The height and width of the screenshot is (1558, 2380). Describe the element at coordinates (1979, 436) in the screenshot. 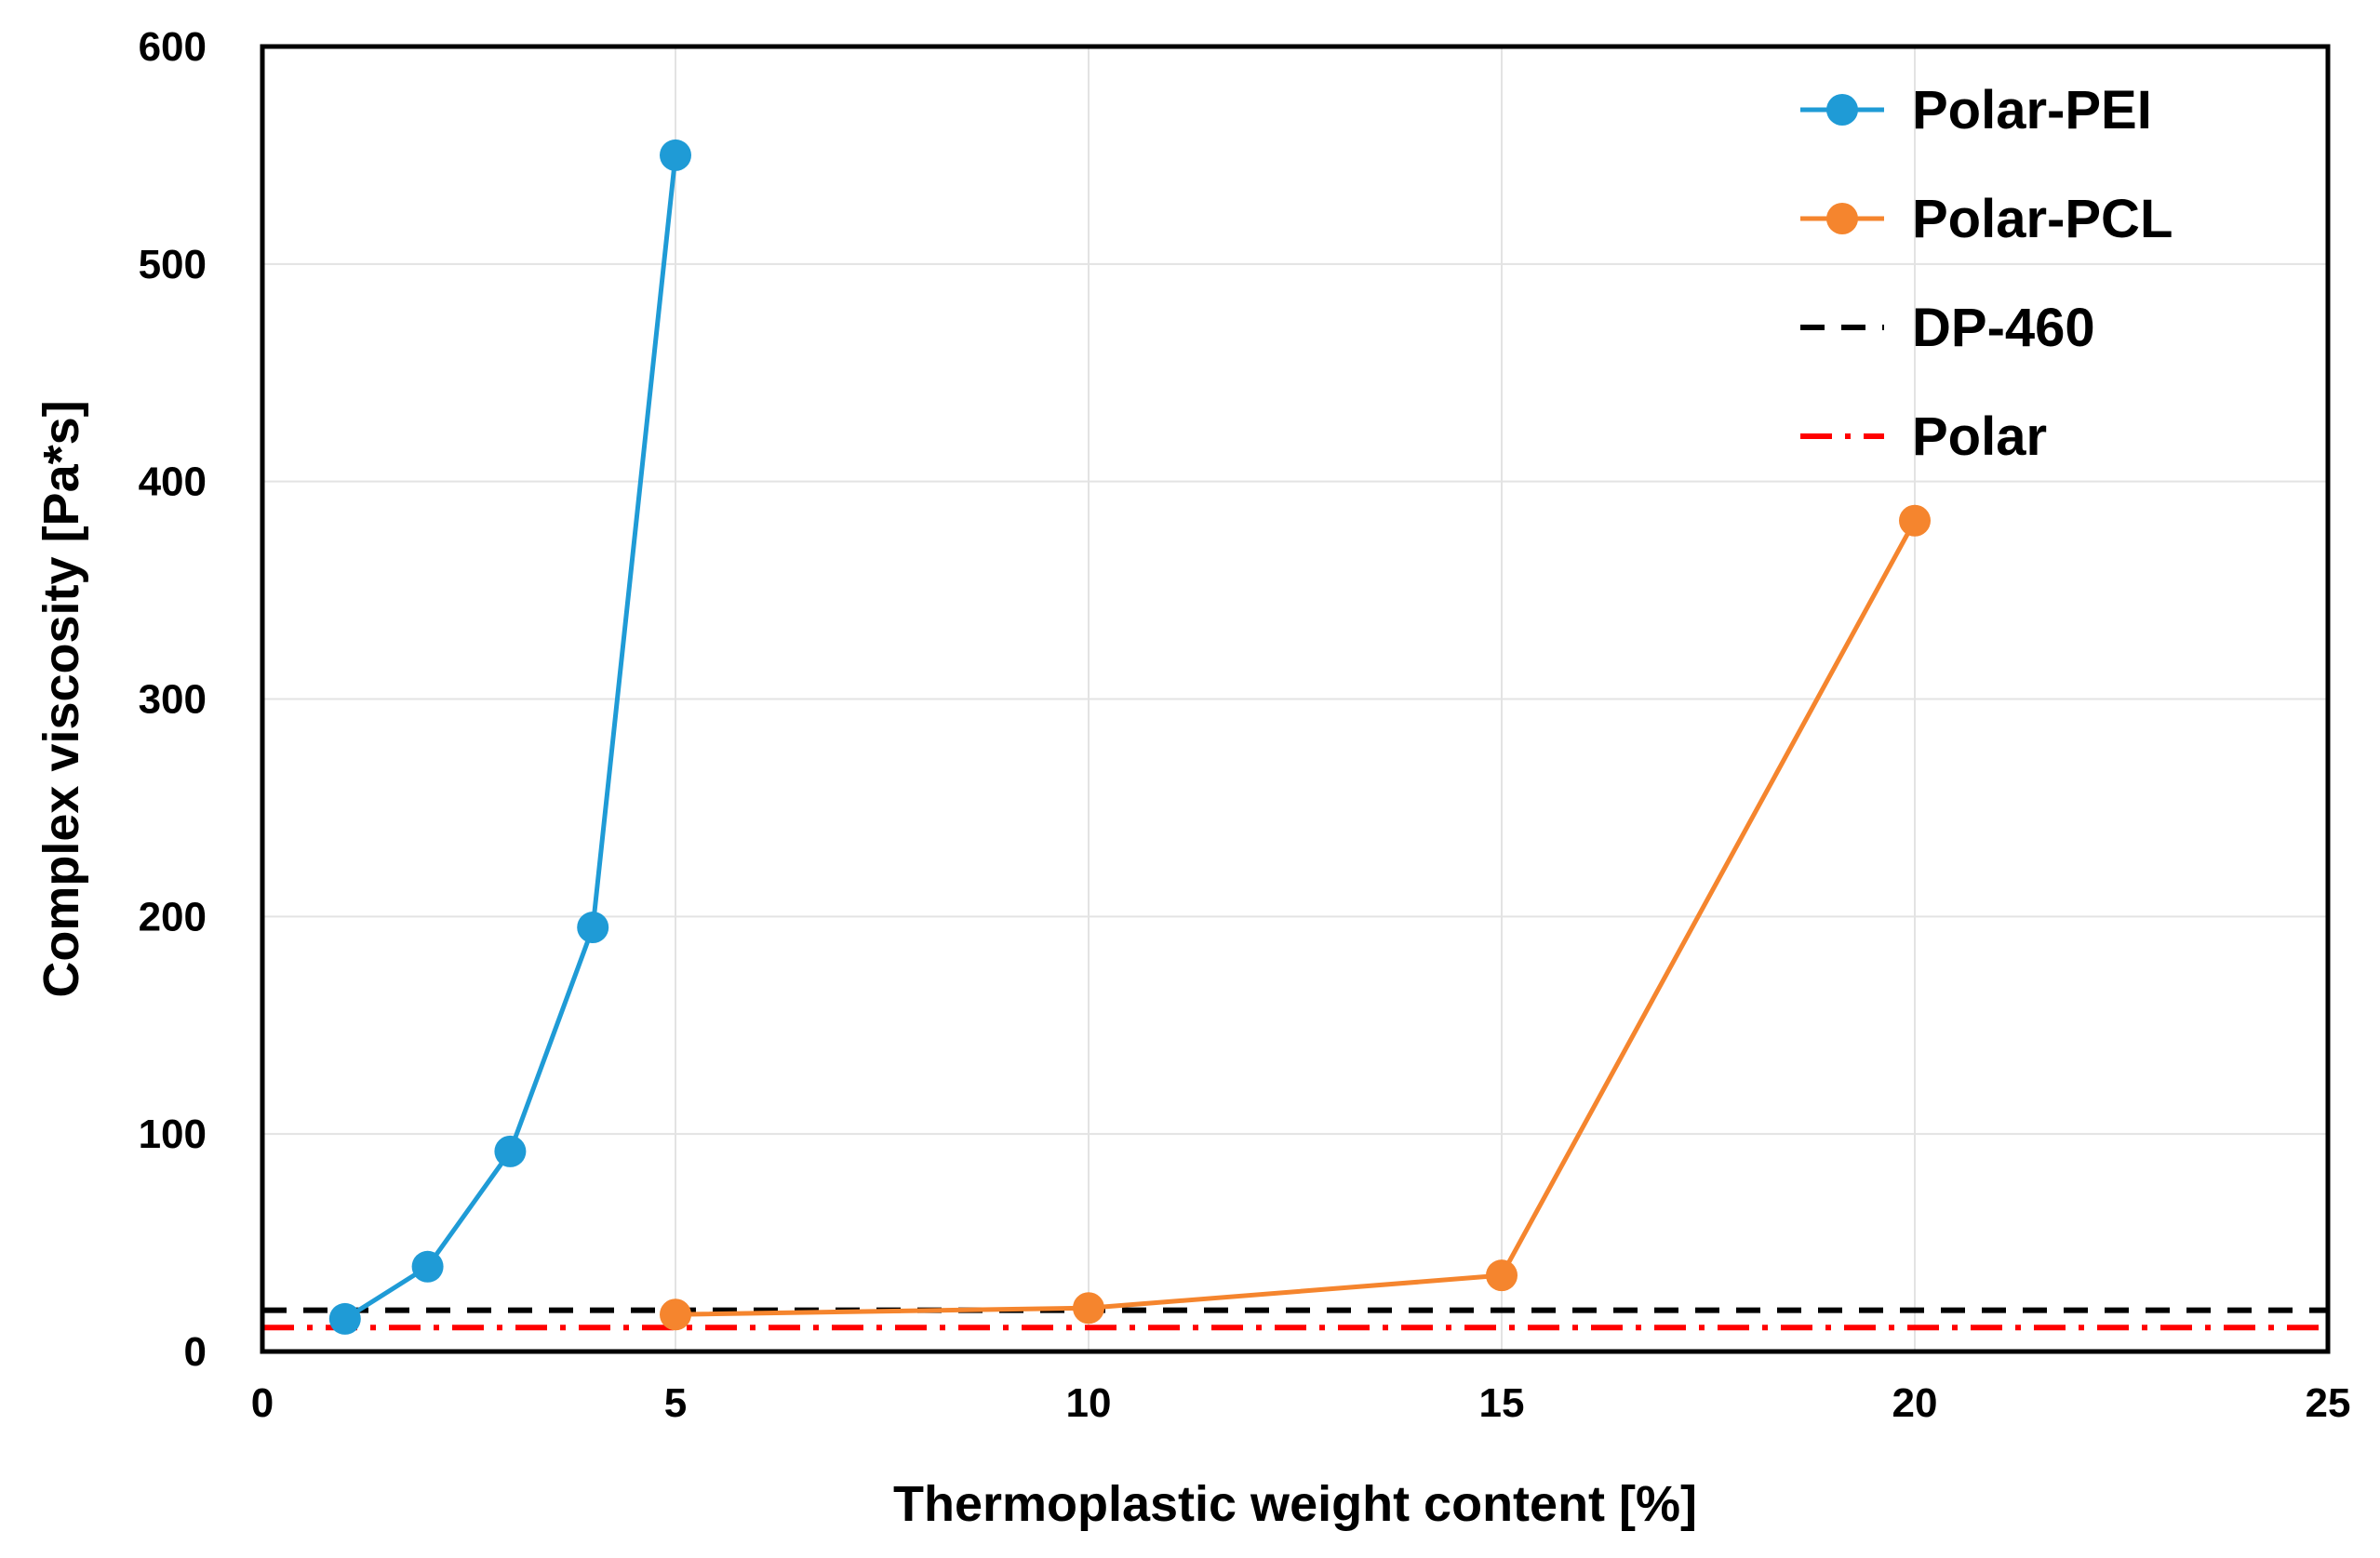

I see `legend-label: Polar` at that location.